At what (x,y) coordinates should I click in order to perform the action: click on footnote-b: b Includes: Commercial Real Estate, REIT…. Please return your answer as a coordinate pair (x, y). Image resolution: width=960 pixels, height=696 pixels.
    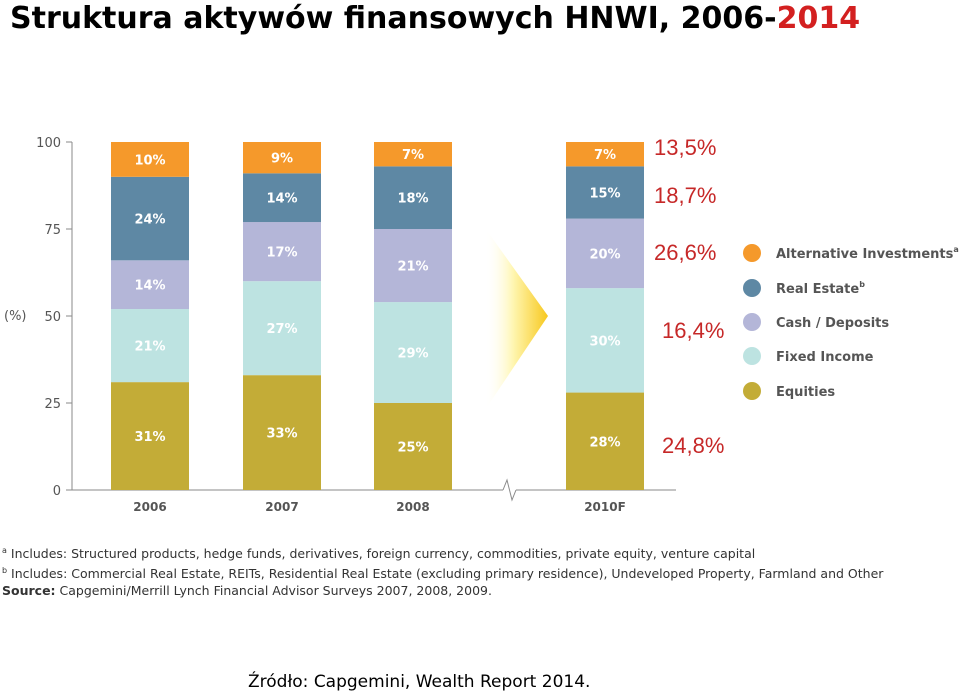
    Looking at the image, I should click on (442, 572).